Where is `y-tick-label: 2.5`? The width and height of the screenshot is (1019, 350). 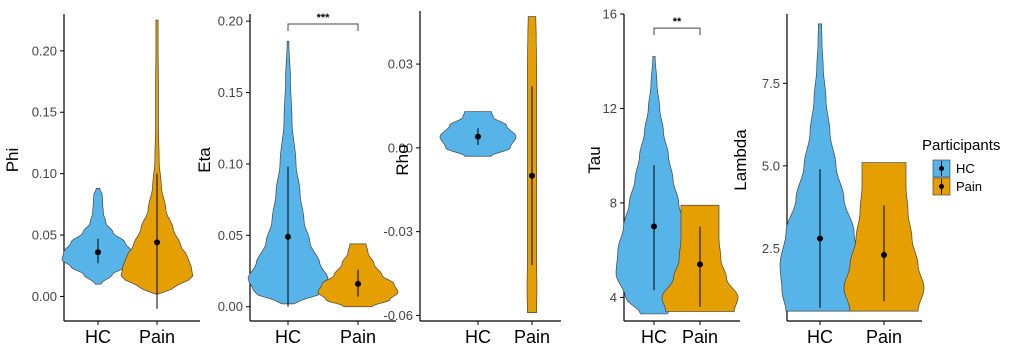
y-tick-label: 2.5 is located at coordinates (771, 248).